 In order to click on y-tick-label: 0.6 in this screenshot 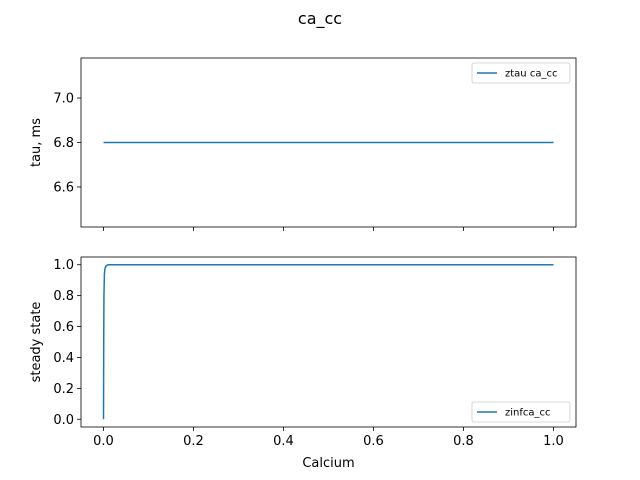, I will do `click(63, 327)`.